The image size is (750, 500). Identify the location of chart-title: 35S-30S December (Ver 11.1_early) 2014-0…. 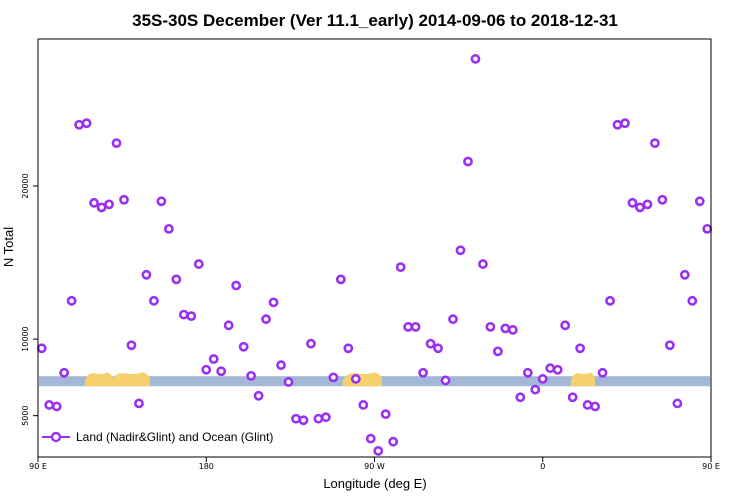
(375, 20).